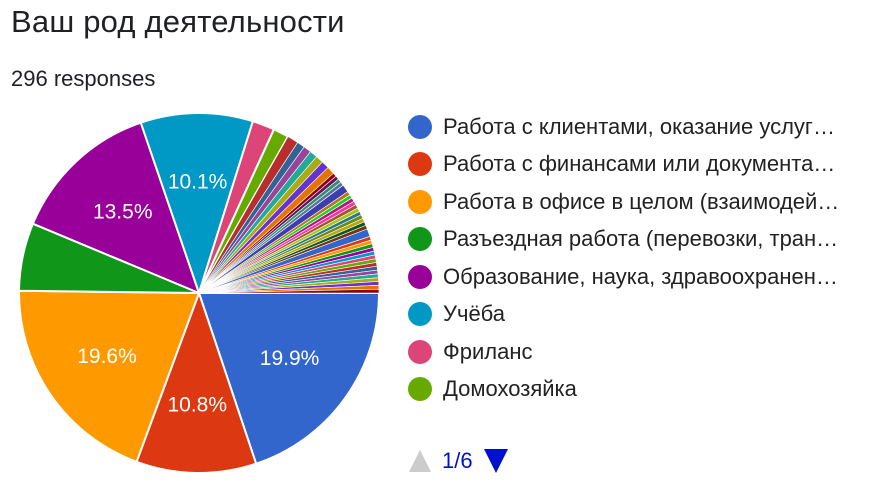 The image size is (892, 498). Describe the element at coordinates (495, 461) in the screenshot. I see `triangle-down-icon` at that location.